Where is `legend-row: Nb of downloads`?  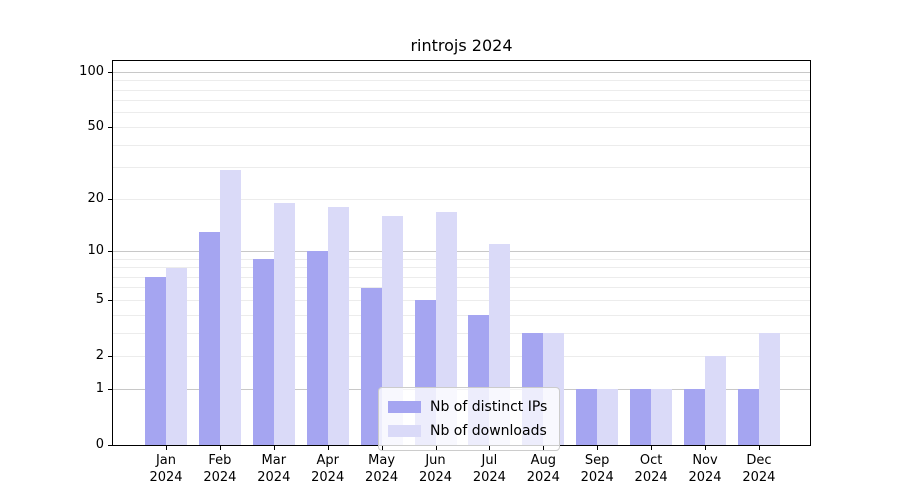 legend-row: Nb of downloads is located at coordinates (467, 431).